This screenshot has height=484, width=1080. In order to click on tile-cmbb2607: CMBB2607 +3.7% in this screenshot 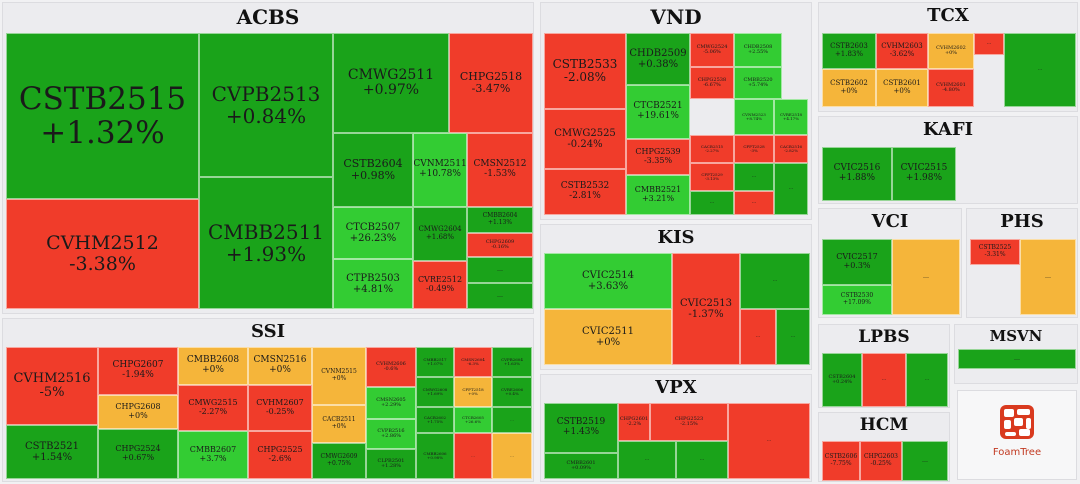, I will do `click(213, 455)`.